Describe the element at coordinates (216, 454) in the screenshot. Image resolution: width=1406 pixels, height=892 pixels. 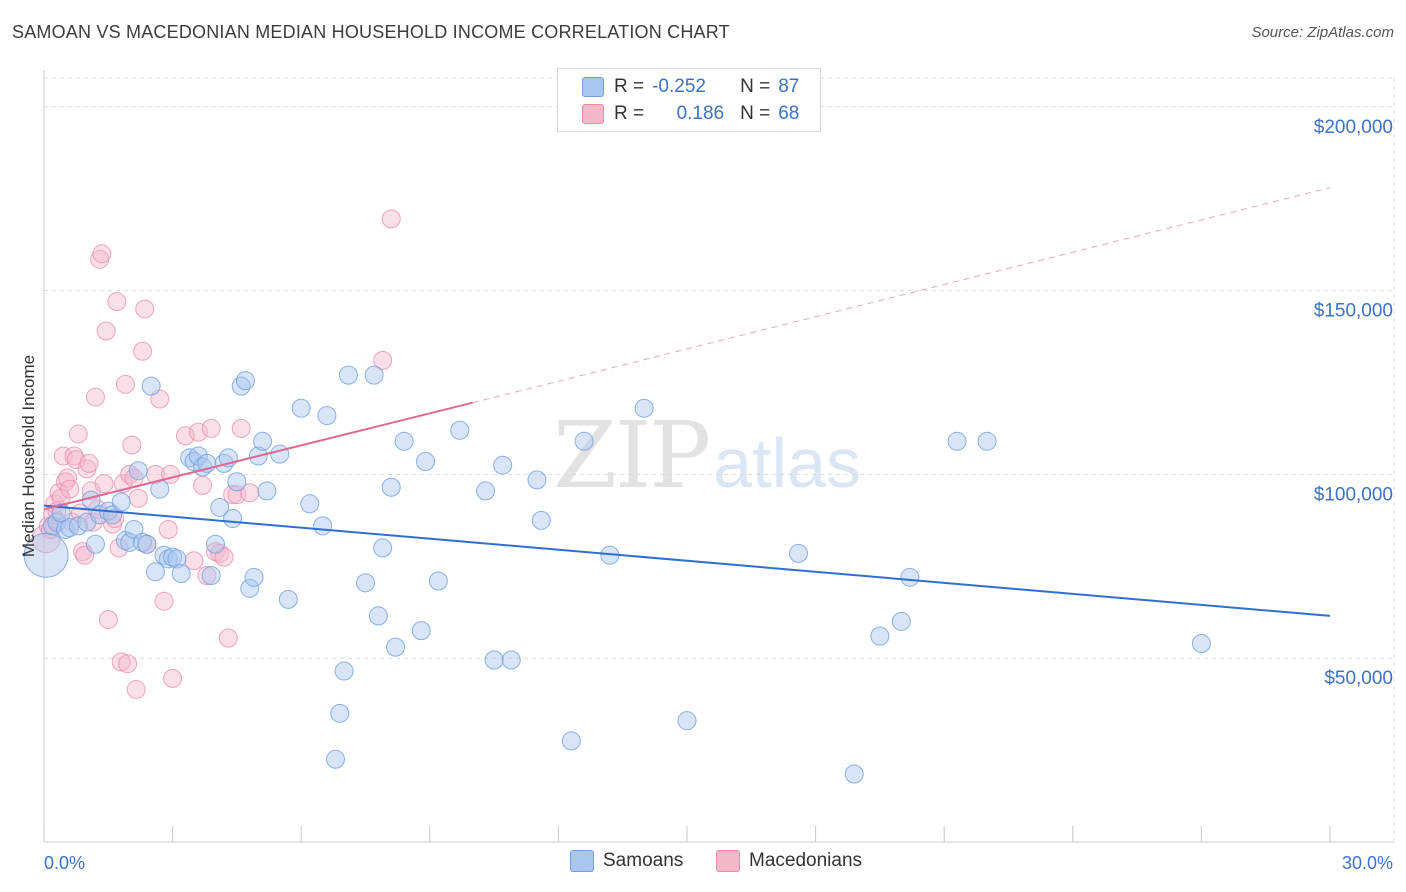
I see `macedonians-points` at that location.